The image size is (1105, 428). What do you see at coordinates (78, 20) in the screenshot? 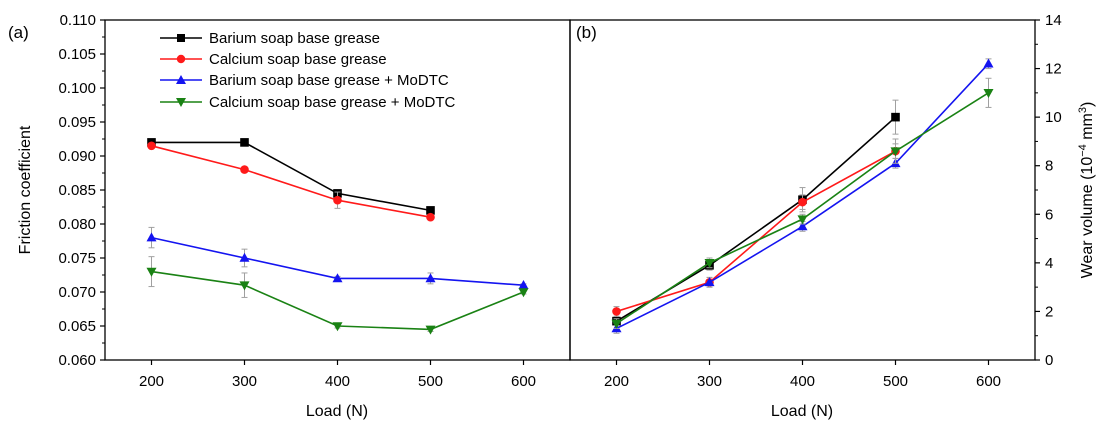
I see `panel-a-y-tick-label-0.110: 0.110` at bounding box center [78, 20].